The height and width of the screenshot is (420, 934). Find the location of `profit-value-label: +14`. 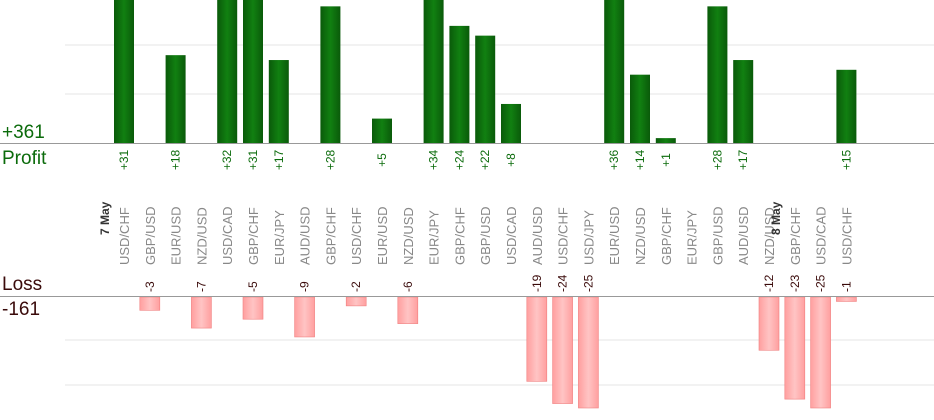

profit-value-label: +14 is located at coordinates (640, 159).